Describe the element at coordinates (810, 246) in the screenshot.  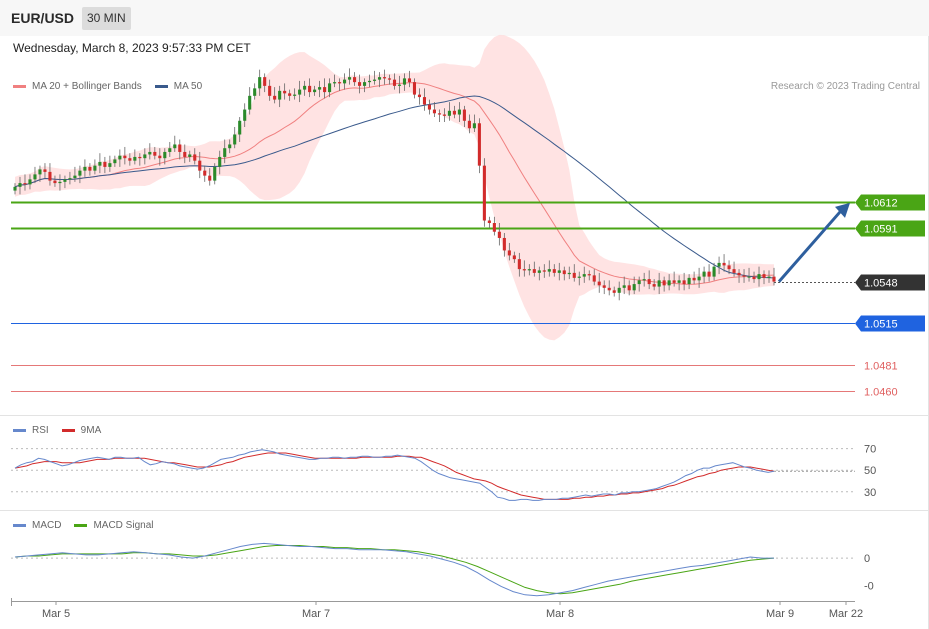
I see `forecast-arrow-shaft` at that location.